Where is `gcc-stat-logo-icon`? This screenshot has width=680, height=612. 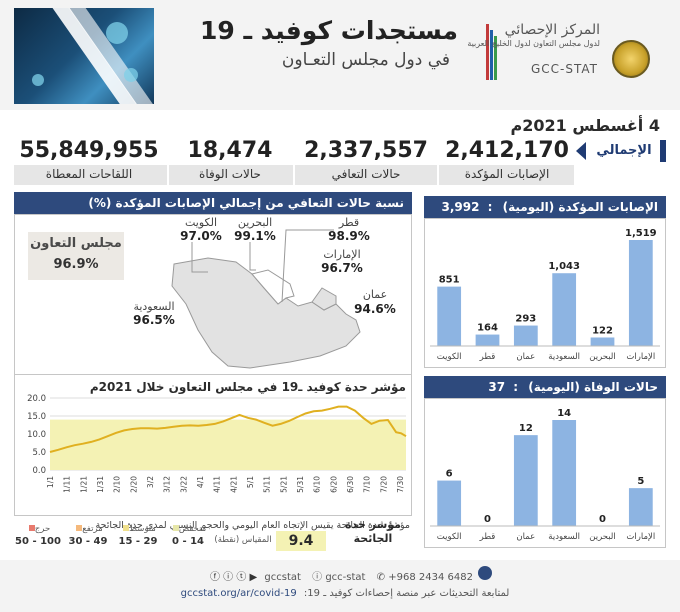
gcc-stat-logo-icon is located at coordinates (491, 52).